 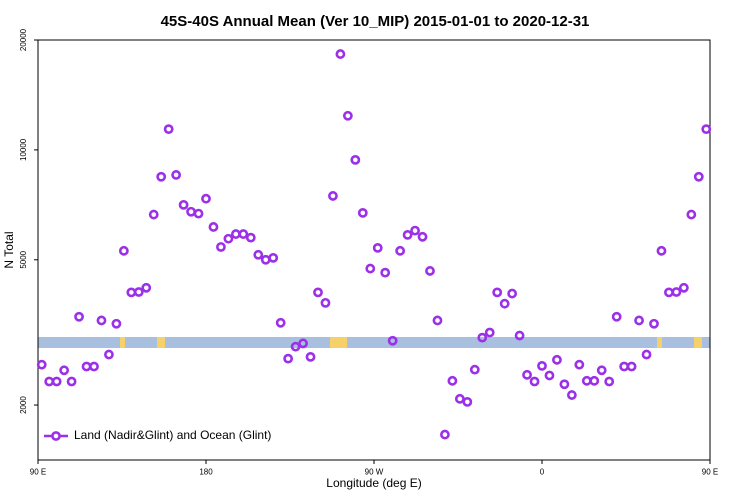 I want to click on x-axis-label: Longitude (deg E), so click(x=373, y=483).